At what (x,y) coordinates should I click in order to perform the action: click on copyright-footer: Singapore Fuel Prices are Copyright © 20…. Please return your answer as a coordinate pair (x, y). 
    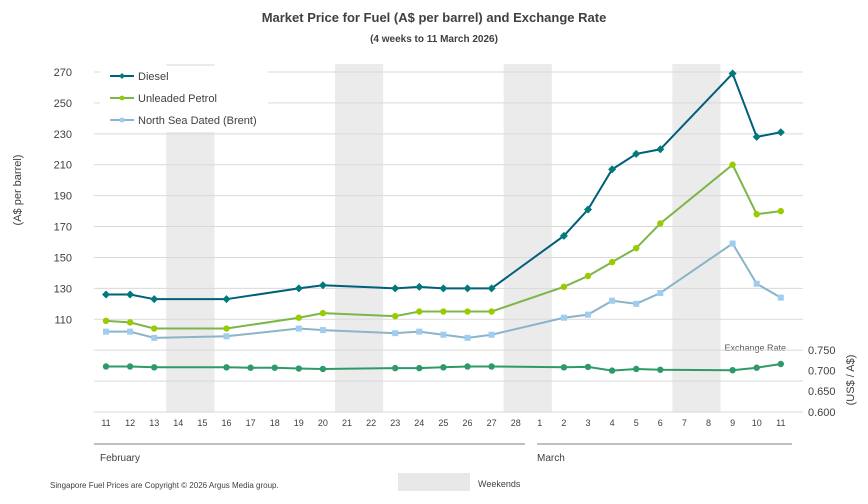
    Looking at the image, I should click on (164, 485).